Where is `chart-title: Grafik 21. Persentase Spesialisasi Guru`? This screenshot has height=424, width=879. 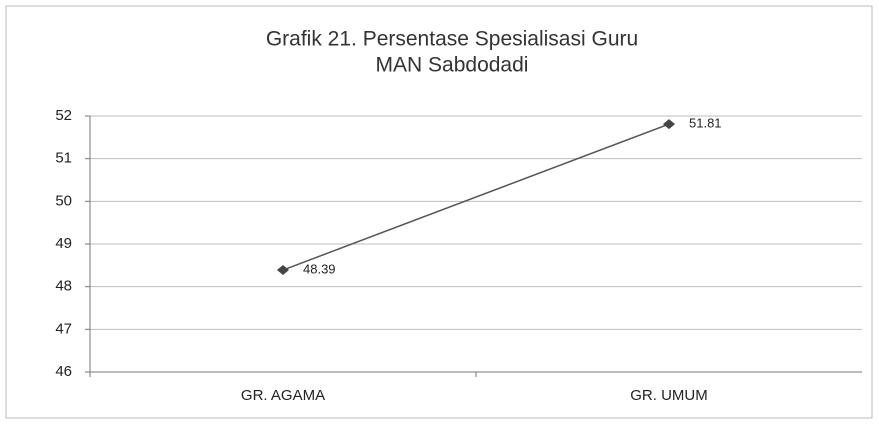
chart-title: Grafik 21. Persentase Spesialisasi Guru is located at coordinates (452, 39).